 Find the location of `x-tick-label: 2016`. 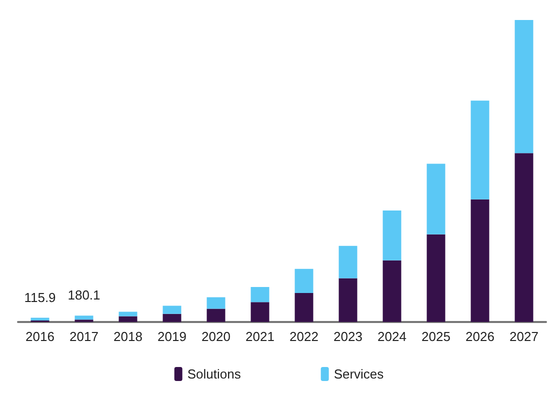

x-tick-label: 2016 is located at coordinates (40, 336).